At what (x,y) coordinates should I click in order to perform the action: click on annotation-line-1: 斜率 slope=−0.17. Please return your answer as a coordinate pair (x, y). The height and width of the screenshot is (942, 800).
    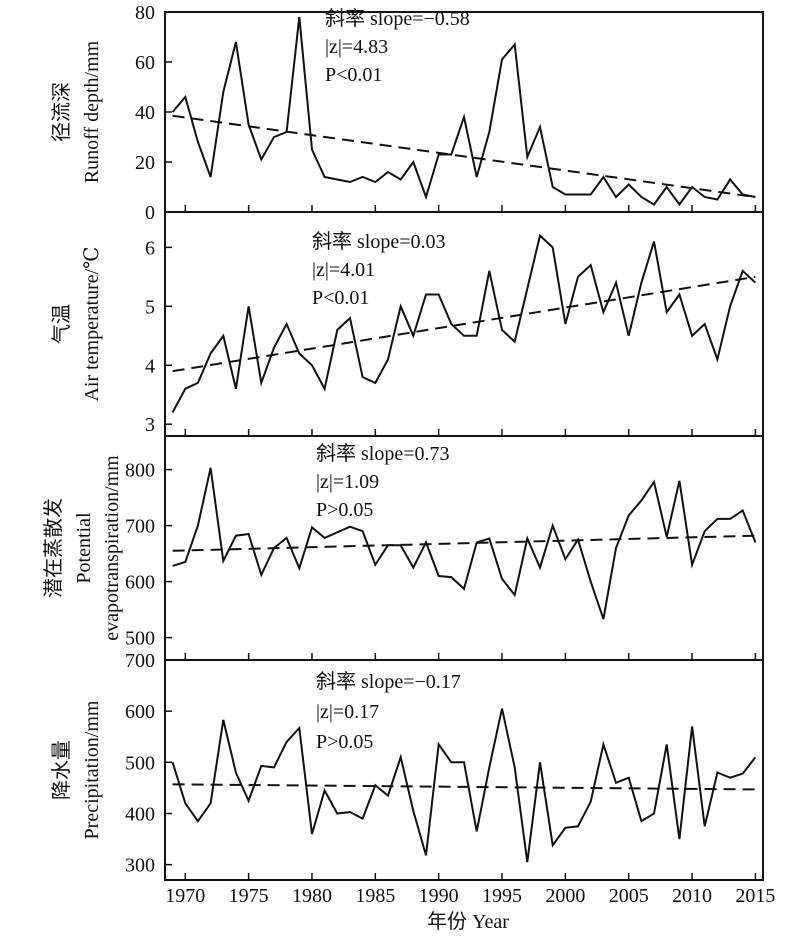
    Looking at the image, I should click on (388, 681).